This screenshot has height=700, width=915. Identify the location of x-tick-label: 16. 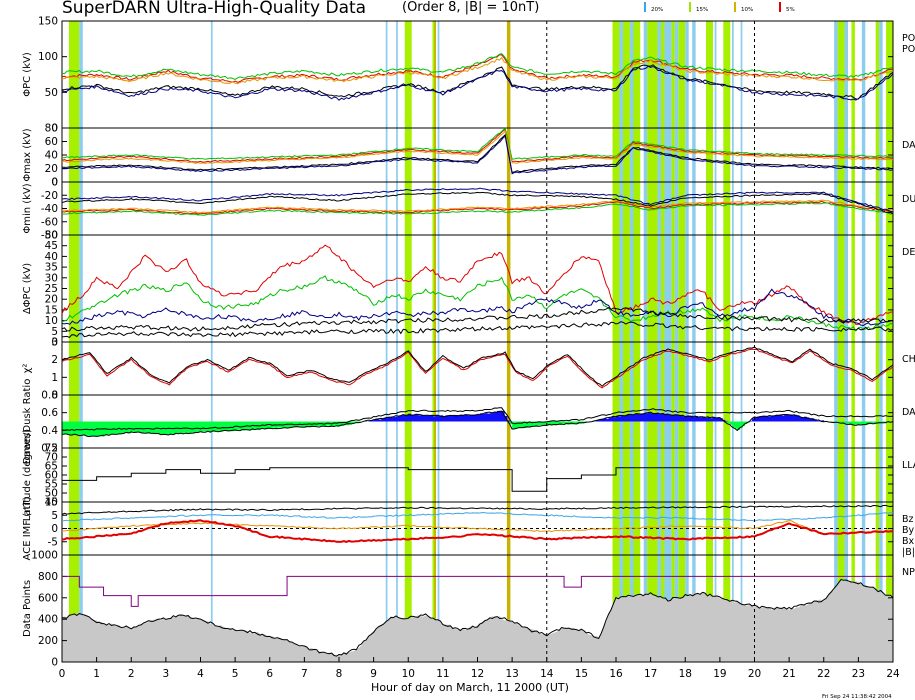
(616, 674).